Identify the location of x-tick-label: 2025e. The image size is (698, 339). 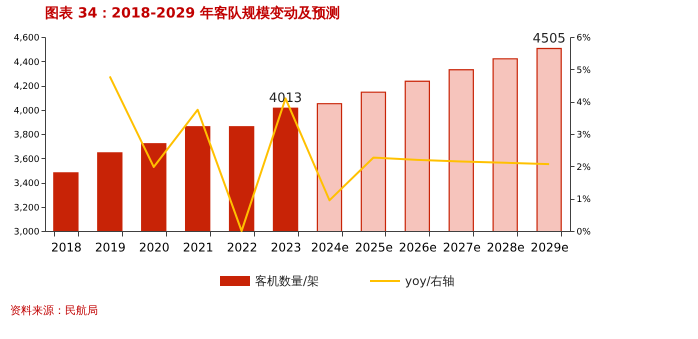
(373, 247).